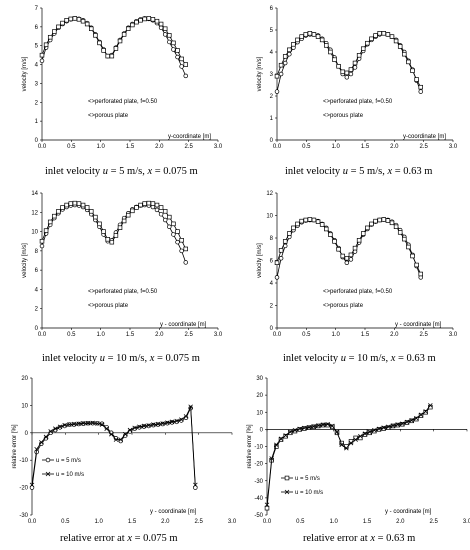 The height and width of the screenshot is (550, 470). Describe the element at coordinates (393, 358) in the screenshot. I see `caption-var2: x` at that location.